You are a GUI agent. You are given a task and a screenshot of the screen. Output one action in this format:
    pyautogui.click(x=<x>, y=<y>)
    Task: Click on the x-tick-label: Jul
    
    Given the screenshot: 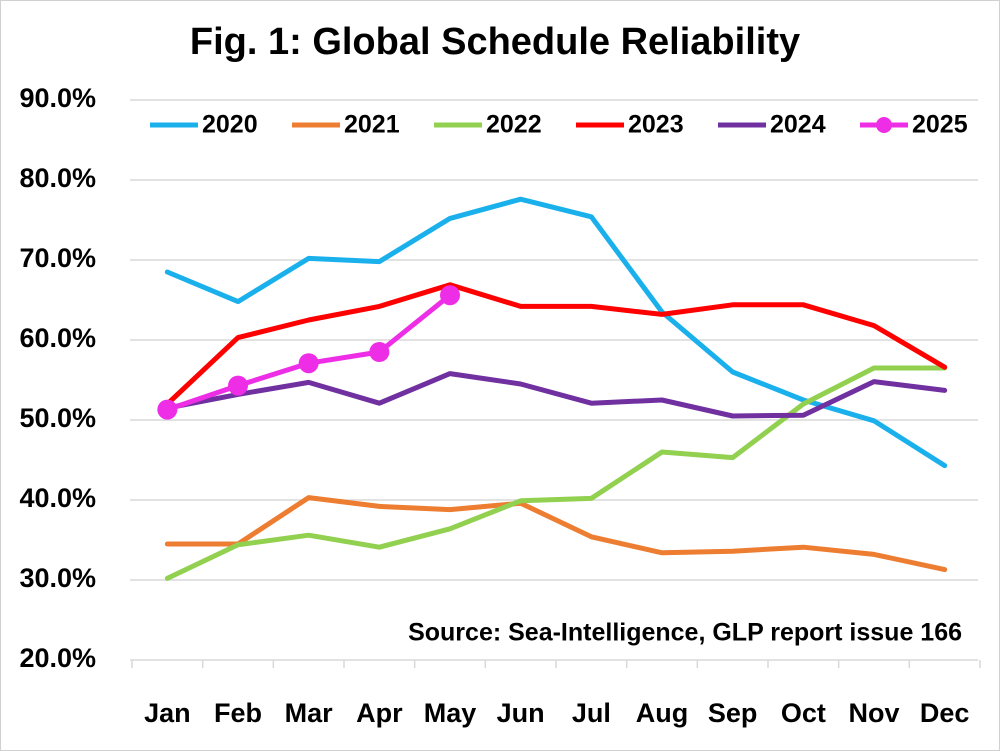 What is the action you would take?
    pyautogui.click(x=591, y=713)
    